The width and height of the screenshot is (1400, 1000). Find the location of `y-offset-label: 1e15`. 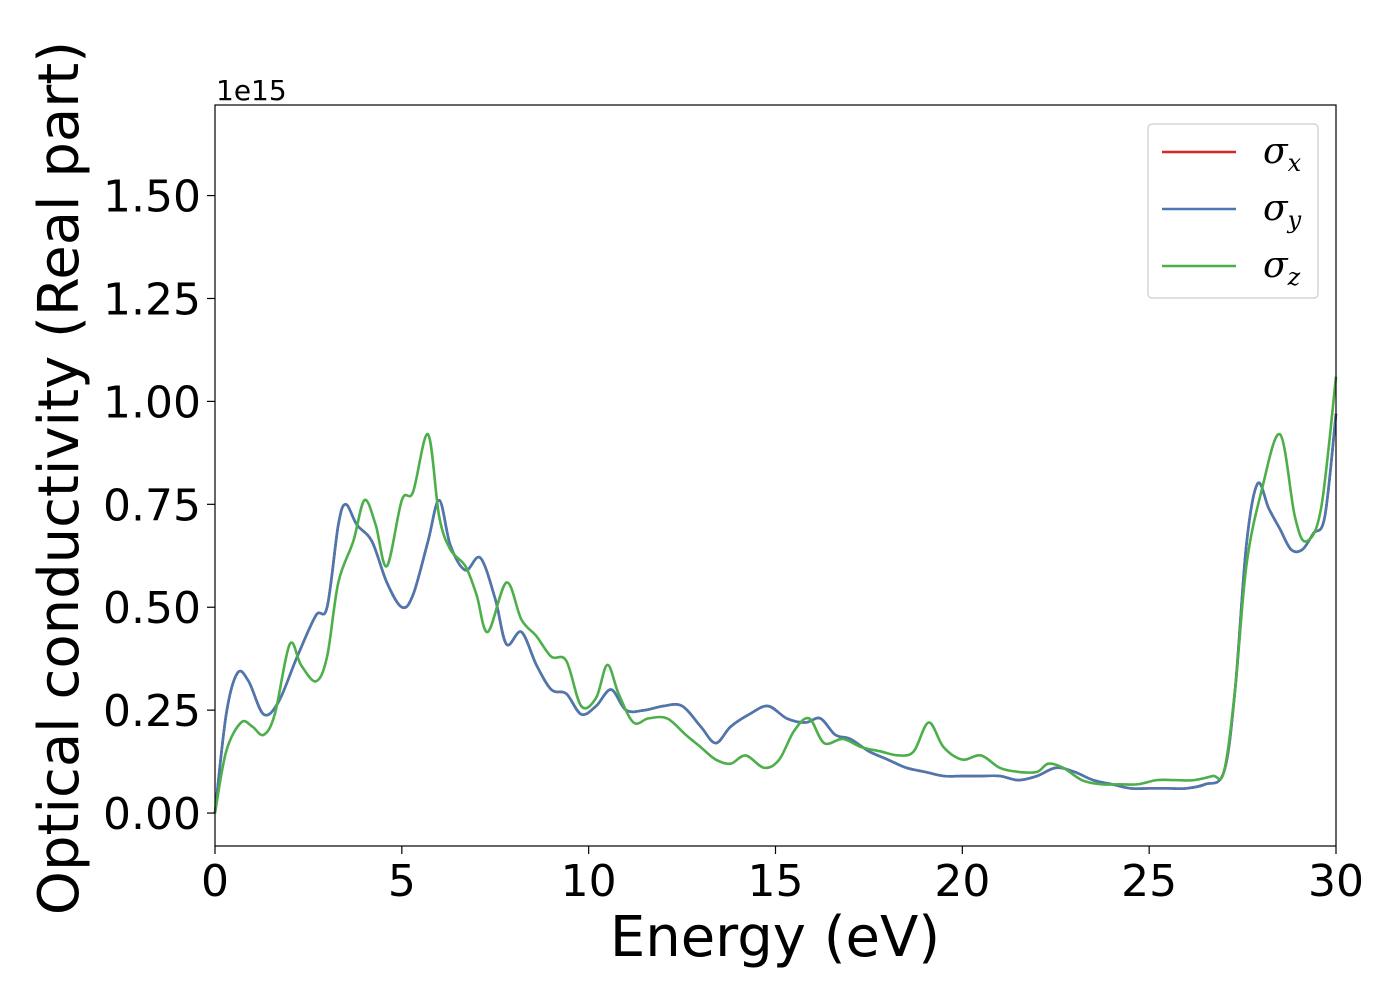

y-offset-label: 1e15 is located at coordinates (251, 90).